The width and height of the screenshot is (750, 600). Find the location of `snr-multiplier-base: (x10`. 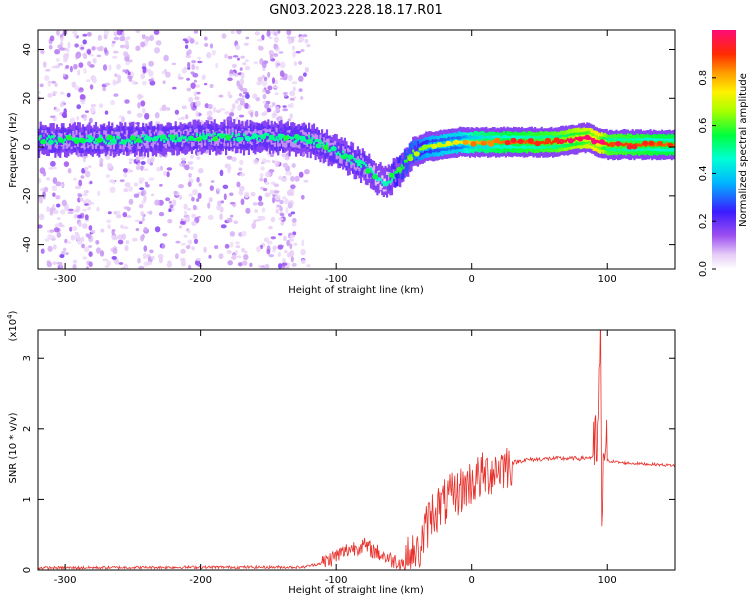

snr-multiplier-base: (x10 is located at coordinates (13, 330).